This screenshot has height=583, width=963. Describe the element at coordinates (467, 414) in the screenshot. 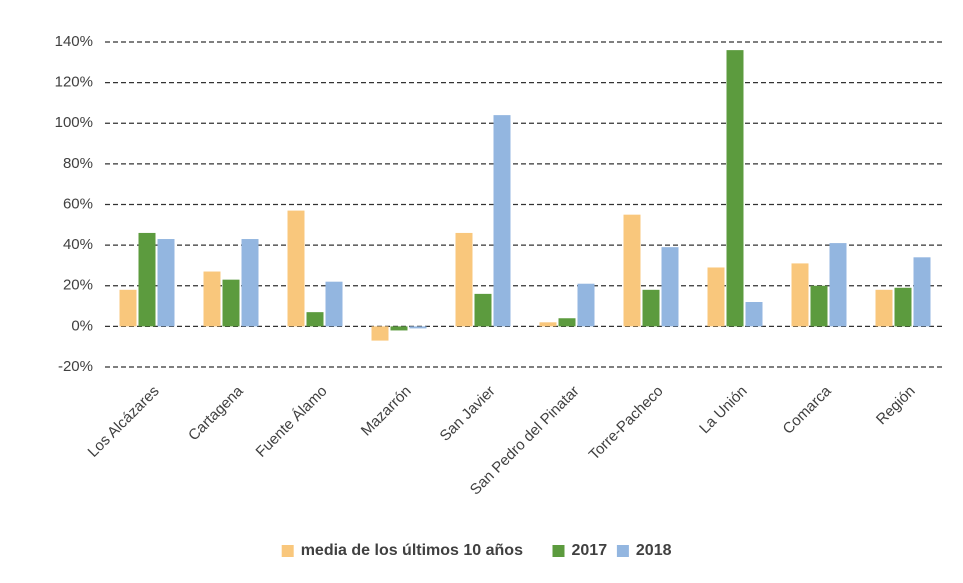

I see `x-tick-label: San Javier` at that location.